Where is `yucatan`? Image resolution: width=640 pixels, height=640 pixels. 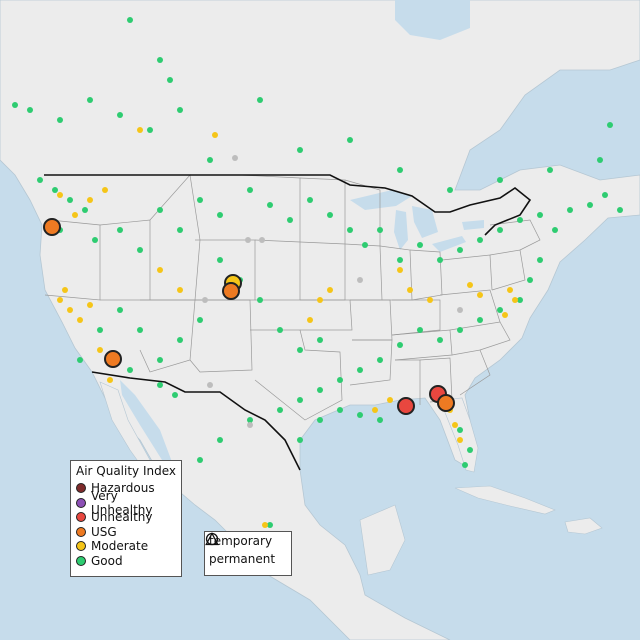 yucatan is located at coordinates (382, 540).